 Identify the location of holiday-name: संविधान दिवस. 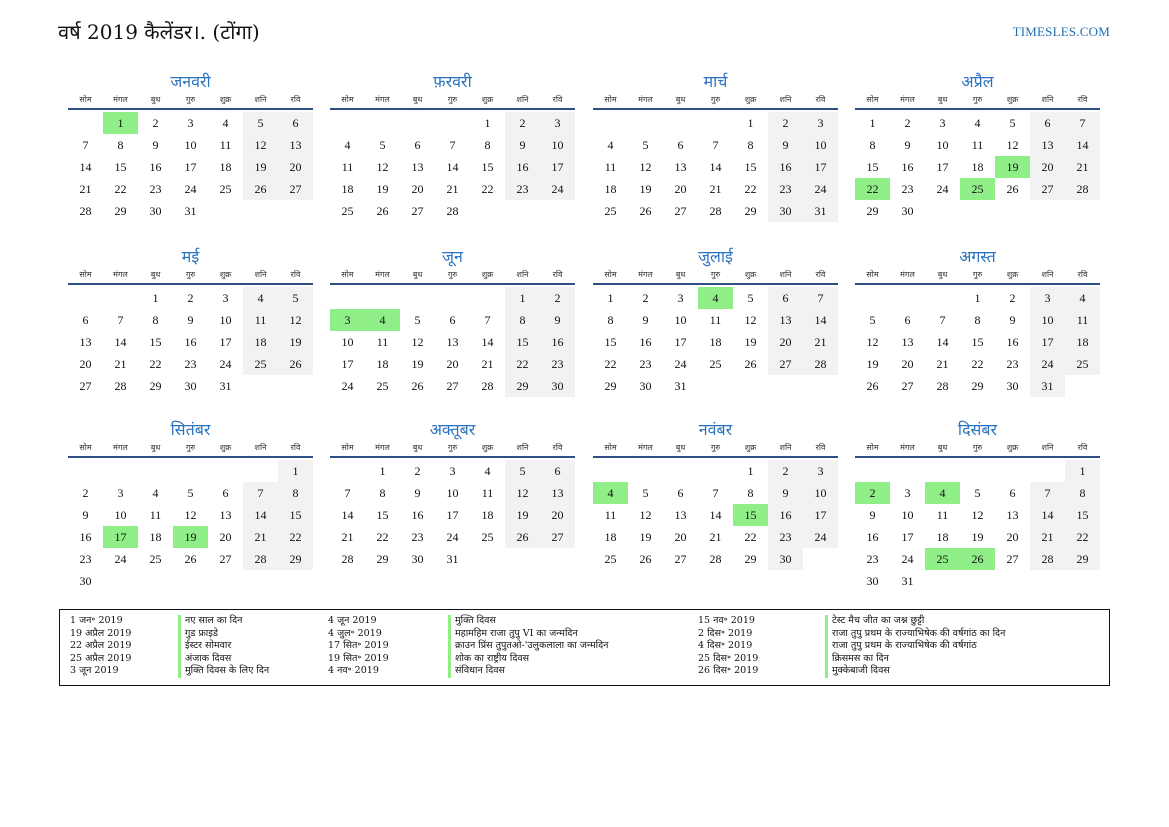
(476, 671).